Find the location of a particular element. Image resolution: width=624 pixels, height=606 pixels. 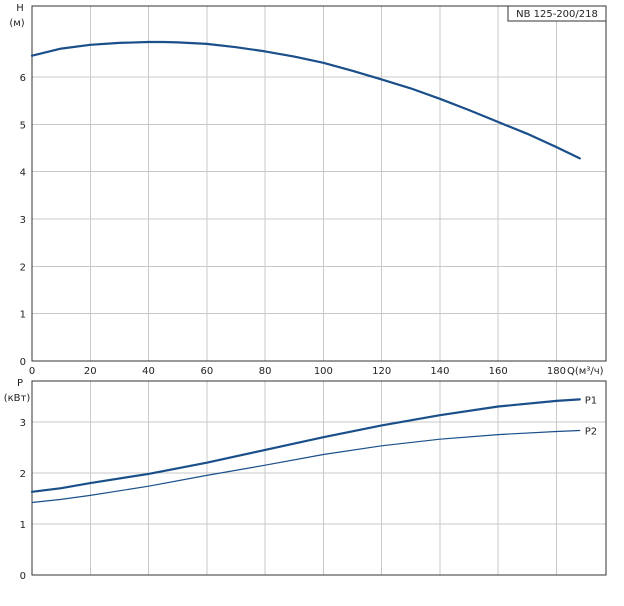

y-tick-label: 5 is located at coordinates (23, 125).